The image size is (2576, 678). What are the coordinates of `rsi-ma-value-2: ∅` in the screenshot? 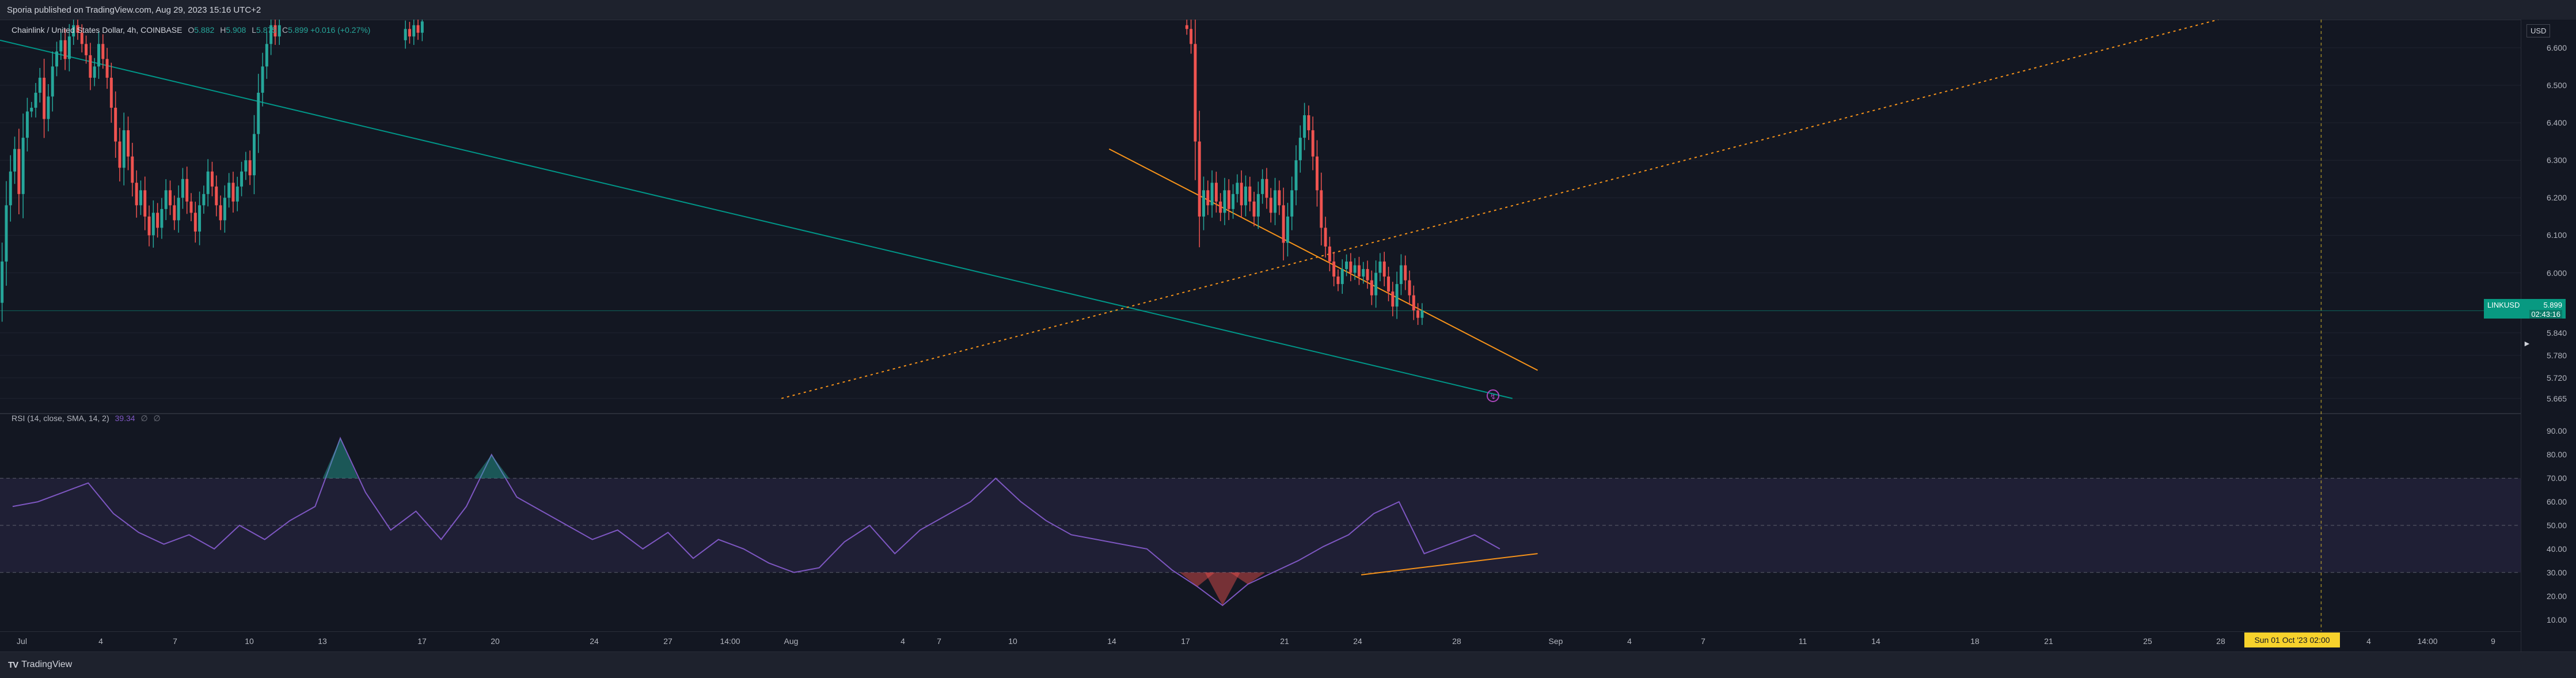 It's located at (157, 418).